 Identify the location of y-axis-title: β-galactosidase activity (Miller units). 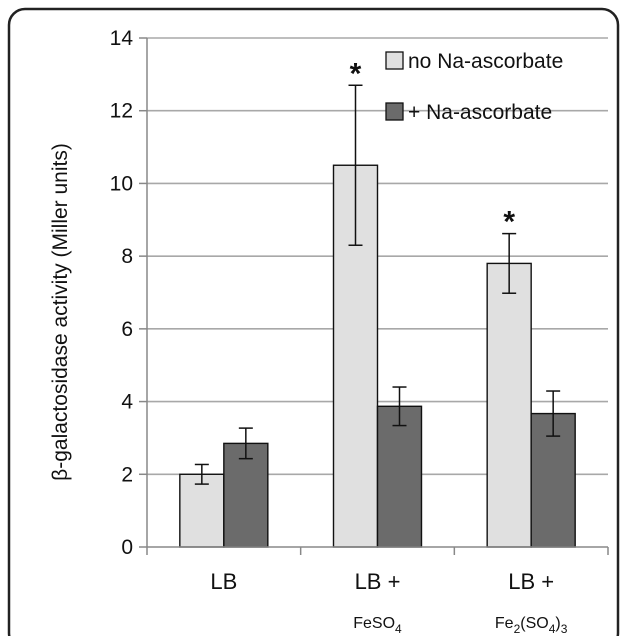
(60, 312).